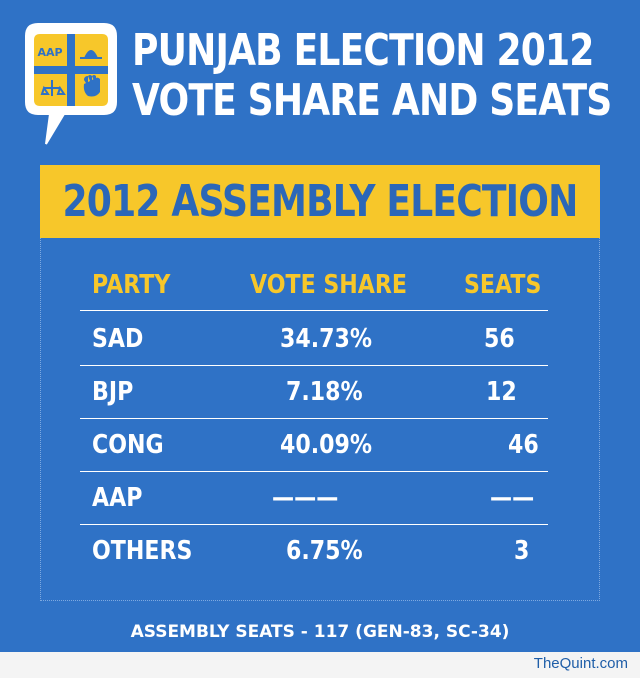 This screenshot has height=678, width=640. I want to click on table-header: PARTY VOTE SHARE SEATS, so click(320, 286).